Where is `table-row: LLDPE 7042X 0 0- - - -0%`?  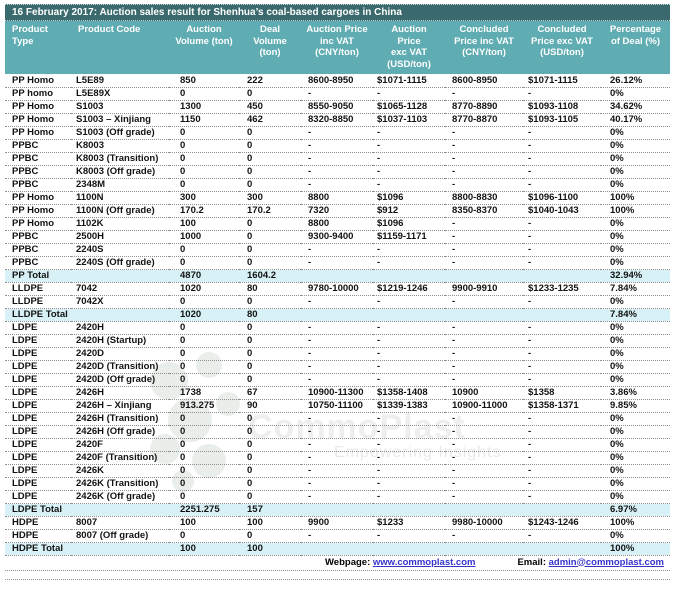
table-row: LLDPE 7042X 0 0- - - -0% is located at coordinates (337, 302).